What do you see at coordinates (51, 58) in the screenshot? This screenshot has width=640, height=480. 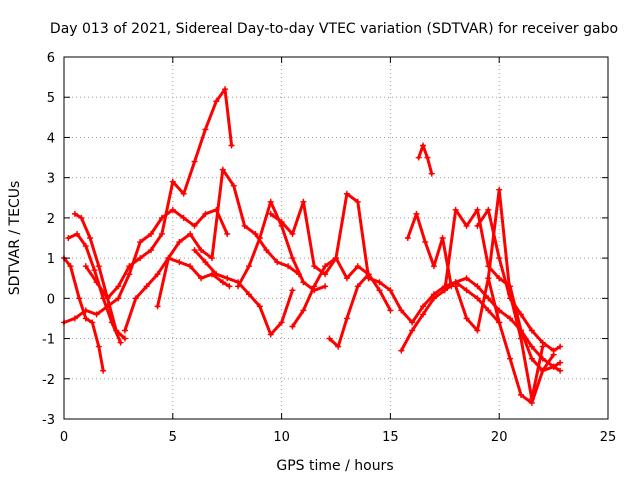 I see `y-tick-label: 6` at bounding box center [51, 58].